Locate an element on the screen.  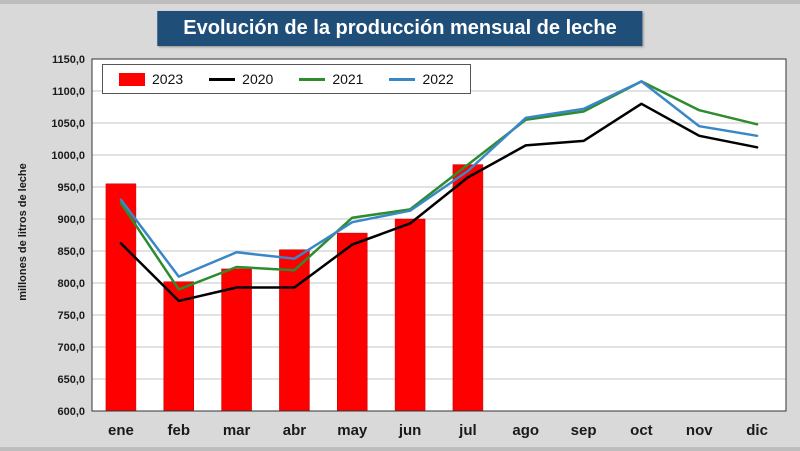
x-tick-label: feb is located at coordinates (179, 430).